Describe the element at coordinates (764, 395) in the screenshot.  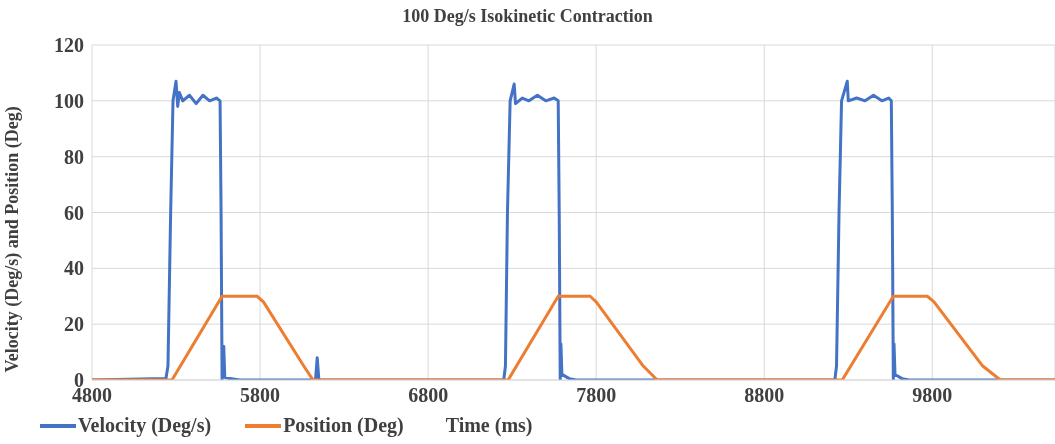
I see `x-tick-label: 8800` at that location.